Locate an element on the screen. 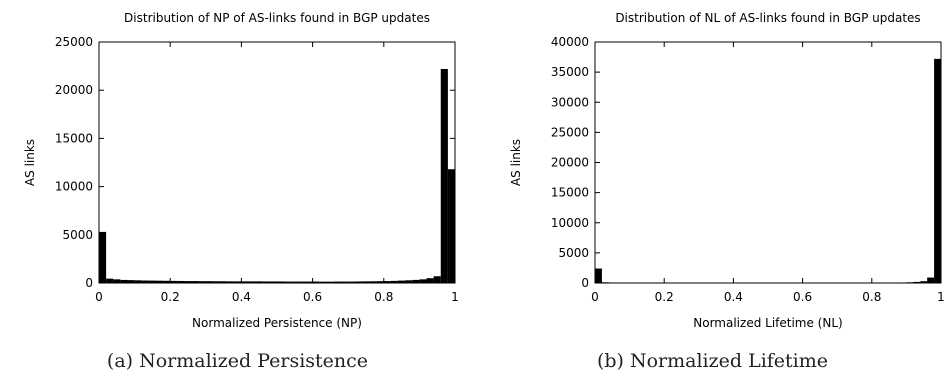 This screenshot has height=390, width=950. x-axis-label: Normalized Lifetime (NL) is located at coordinates (767, 323).